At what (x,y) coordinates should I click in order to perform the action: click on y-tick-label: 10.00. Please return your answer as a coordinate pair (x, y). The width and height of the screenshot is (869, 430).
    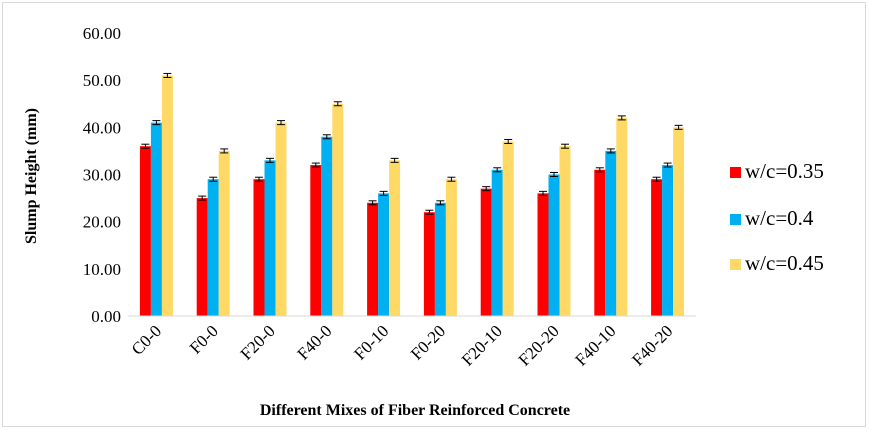
    Looking at the image, I should click on (102, 269).